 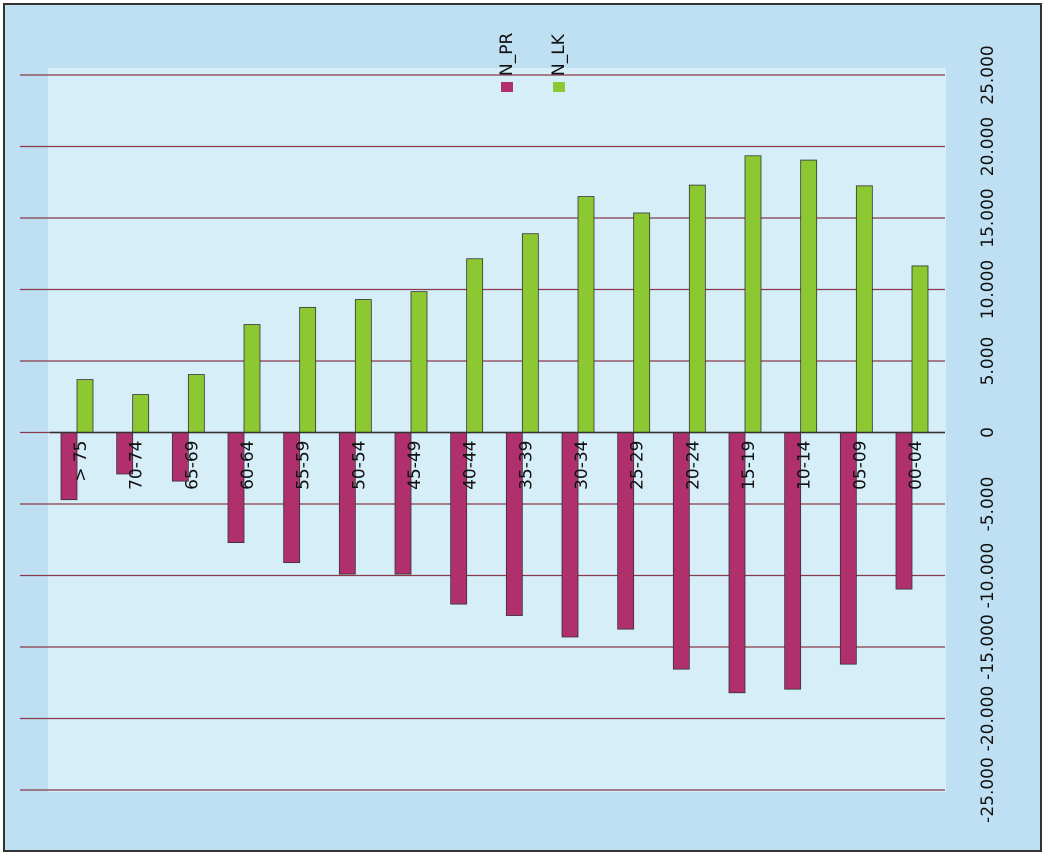 I want to click on x-tick-label: 25-29, so click(x=638, y=465).